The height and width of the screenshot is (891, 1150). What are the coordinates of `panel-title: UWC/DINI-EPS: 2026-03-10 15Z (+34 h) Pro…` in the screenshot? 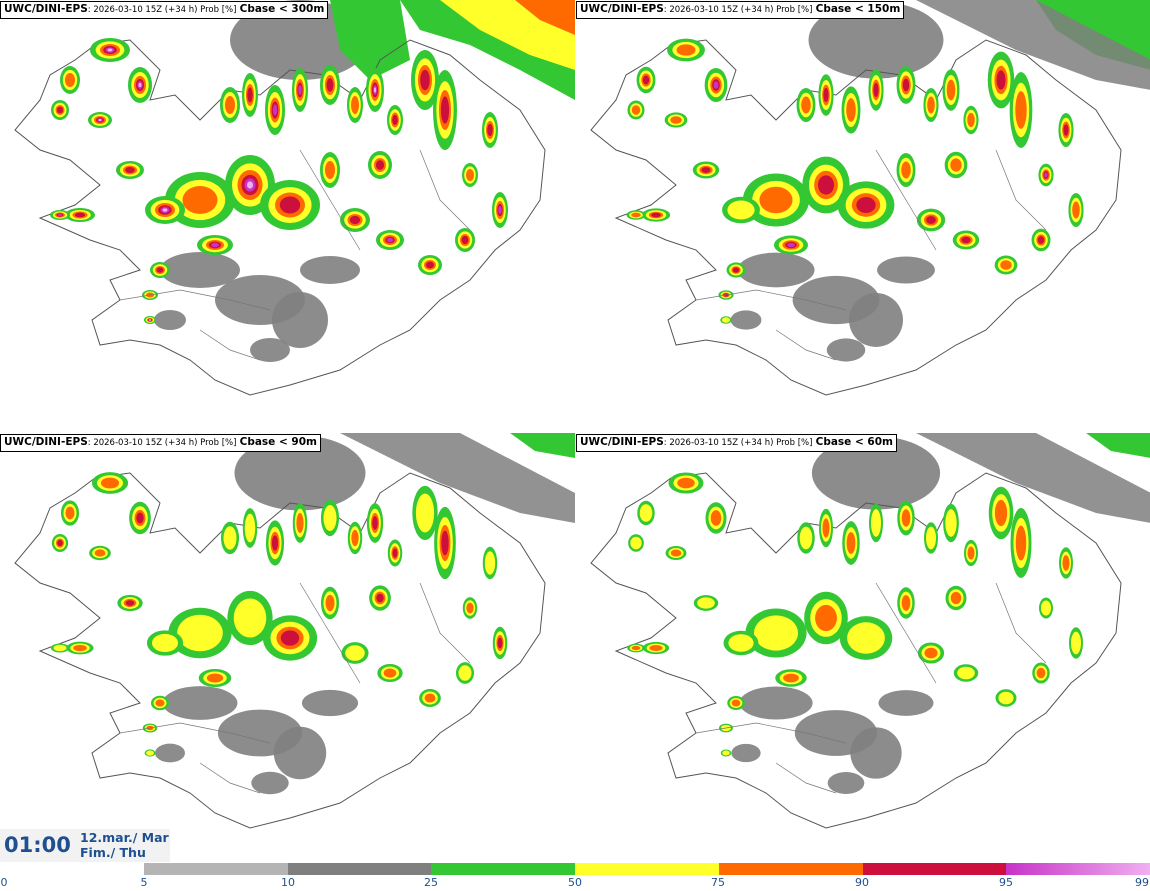 It's located at (160, 443).